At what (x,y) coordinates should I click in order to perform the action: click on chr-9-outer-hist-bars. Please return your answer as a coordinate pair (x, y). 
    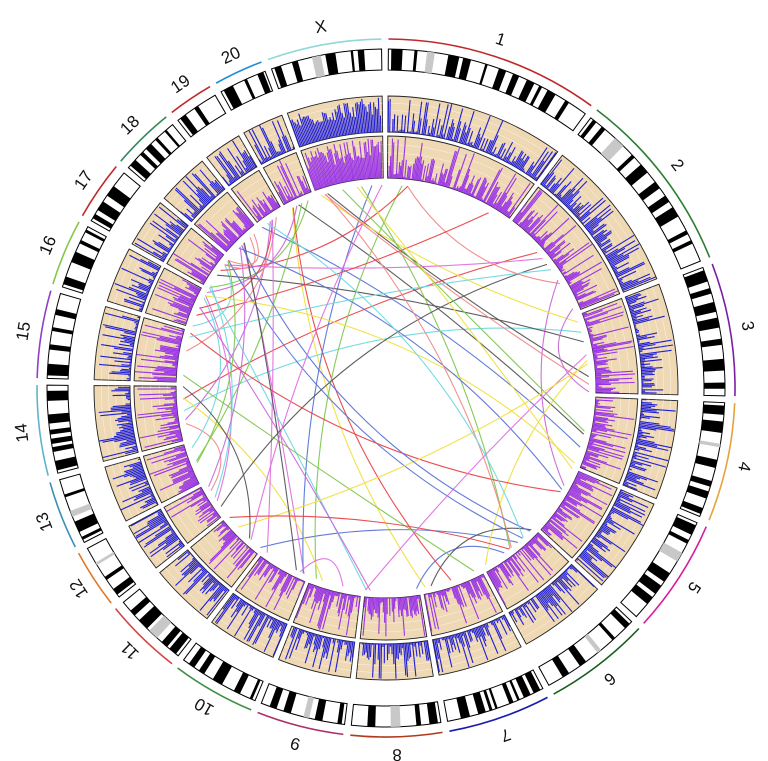
    Looking at the image, I should click on (319, 649).